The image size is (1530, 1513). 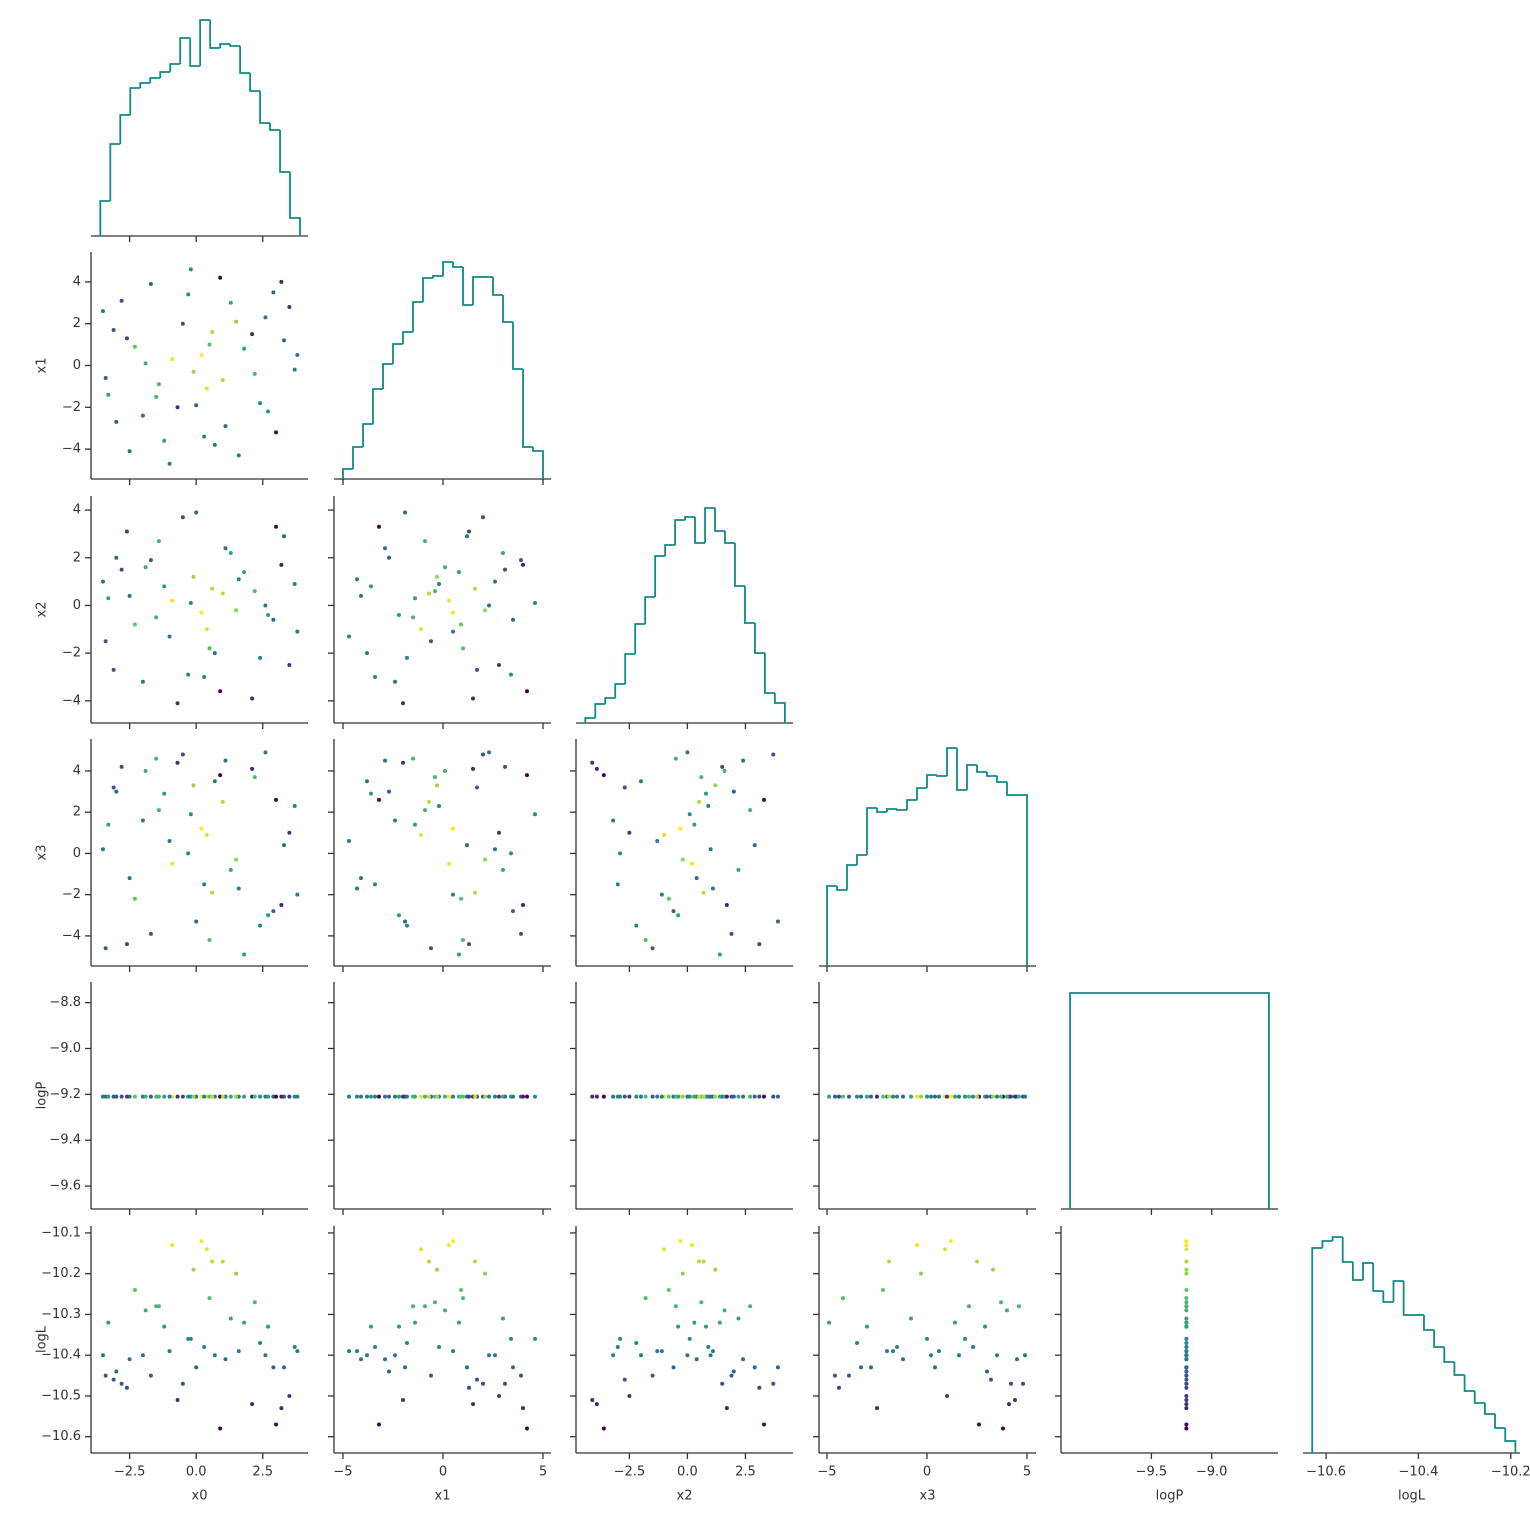 What do you see at coordinates (42, 610) in the screenshot?
I see `y-axis-label: x2` at bounding box center [42, 610].